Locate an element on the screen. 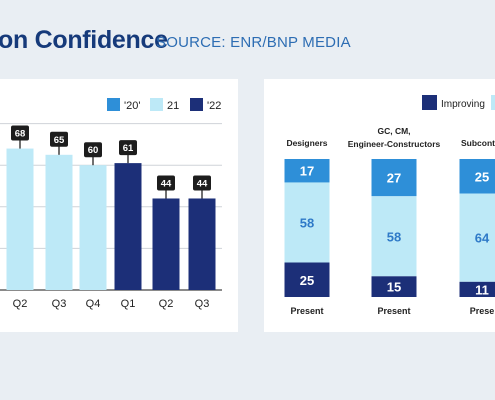 Image resolution: width=495 pixels, height=400 pixels. value-label: 61 is located at coordinates (128, 148).